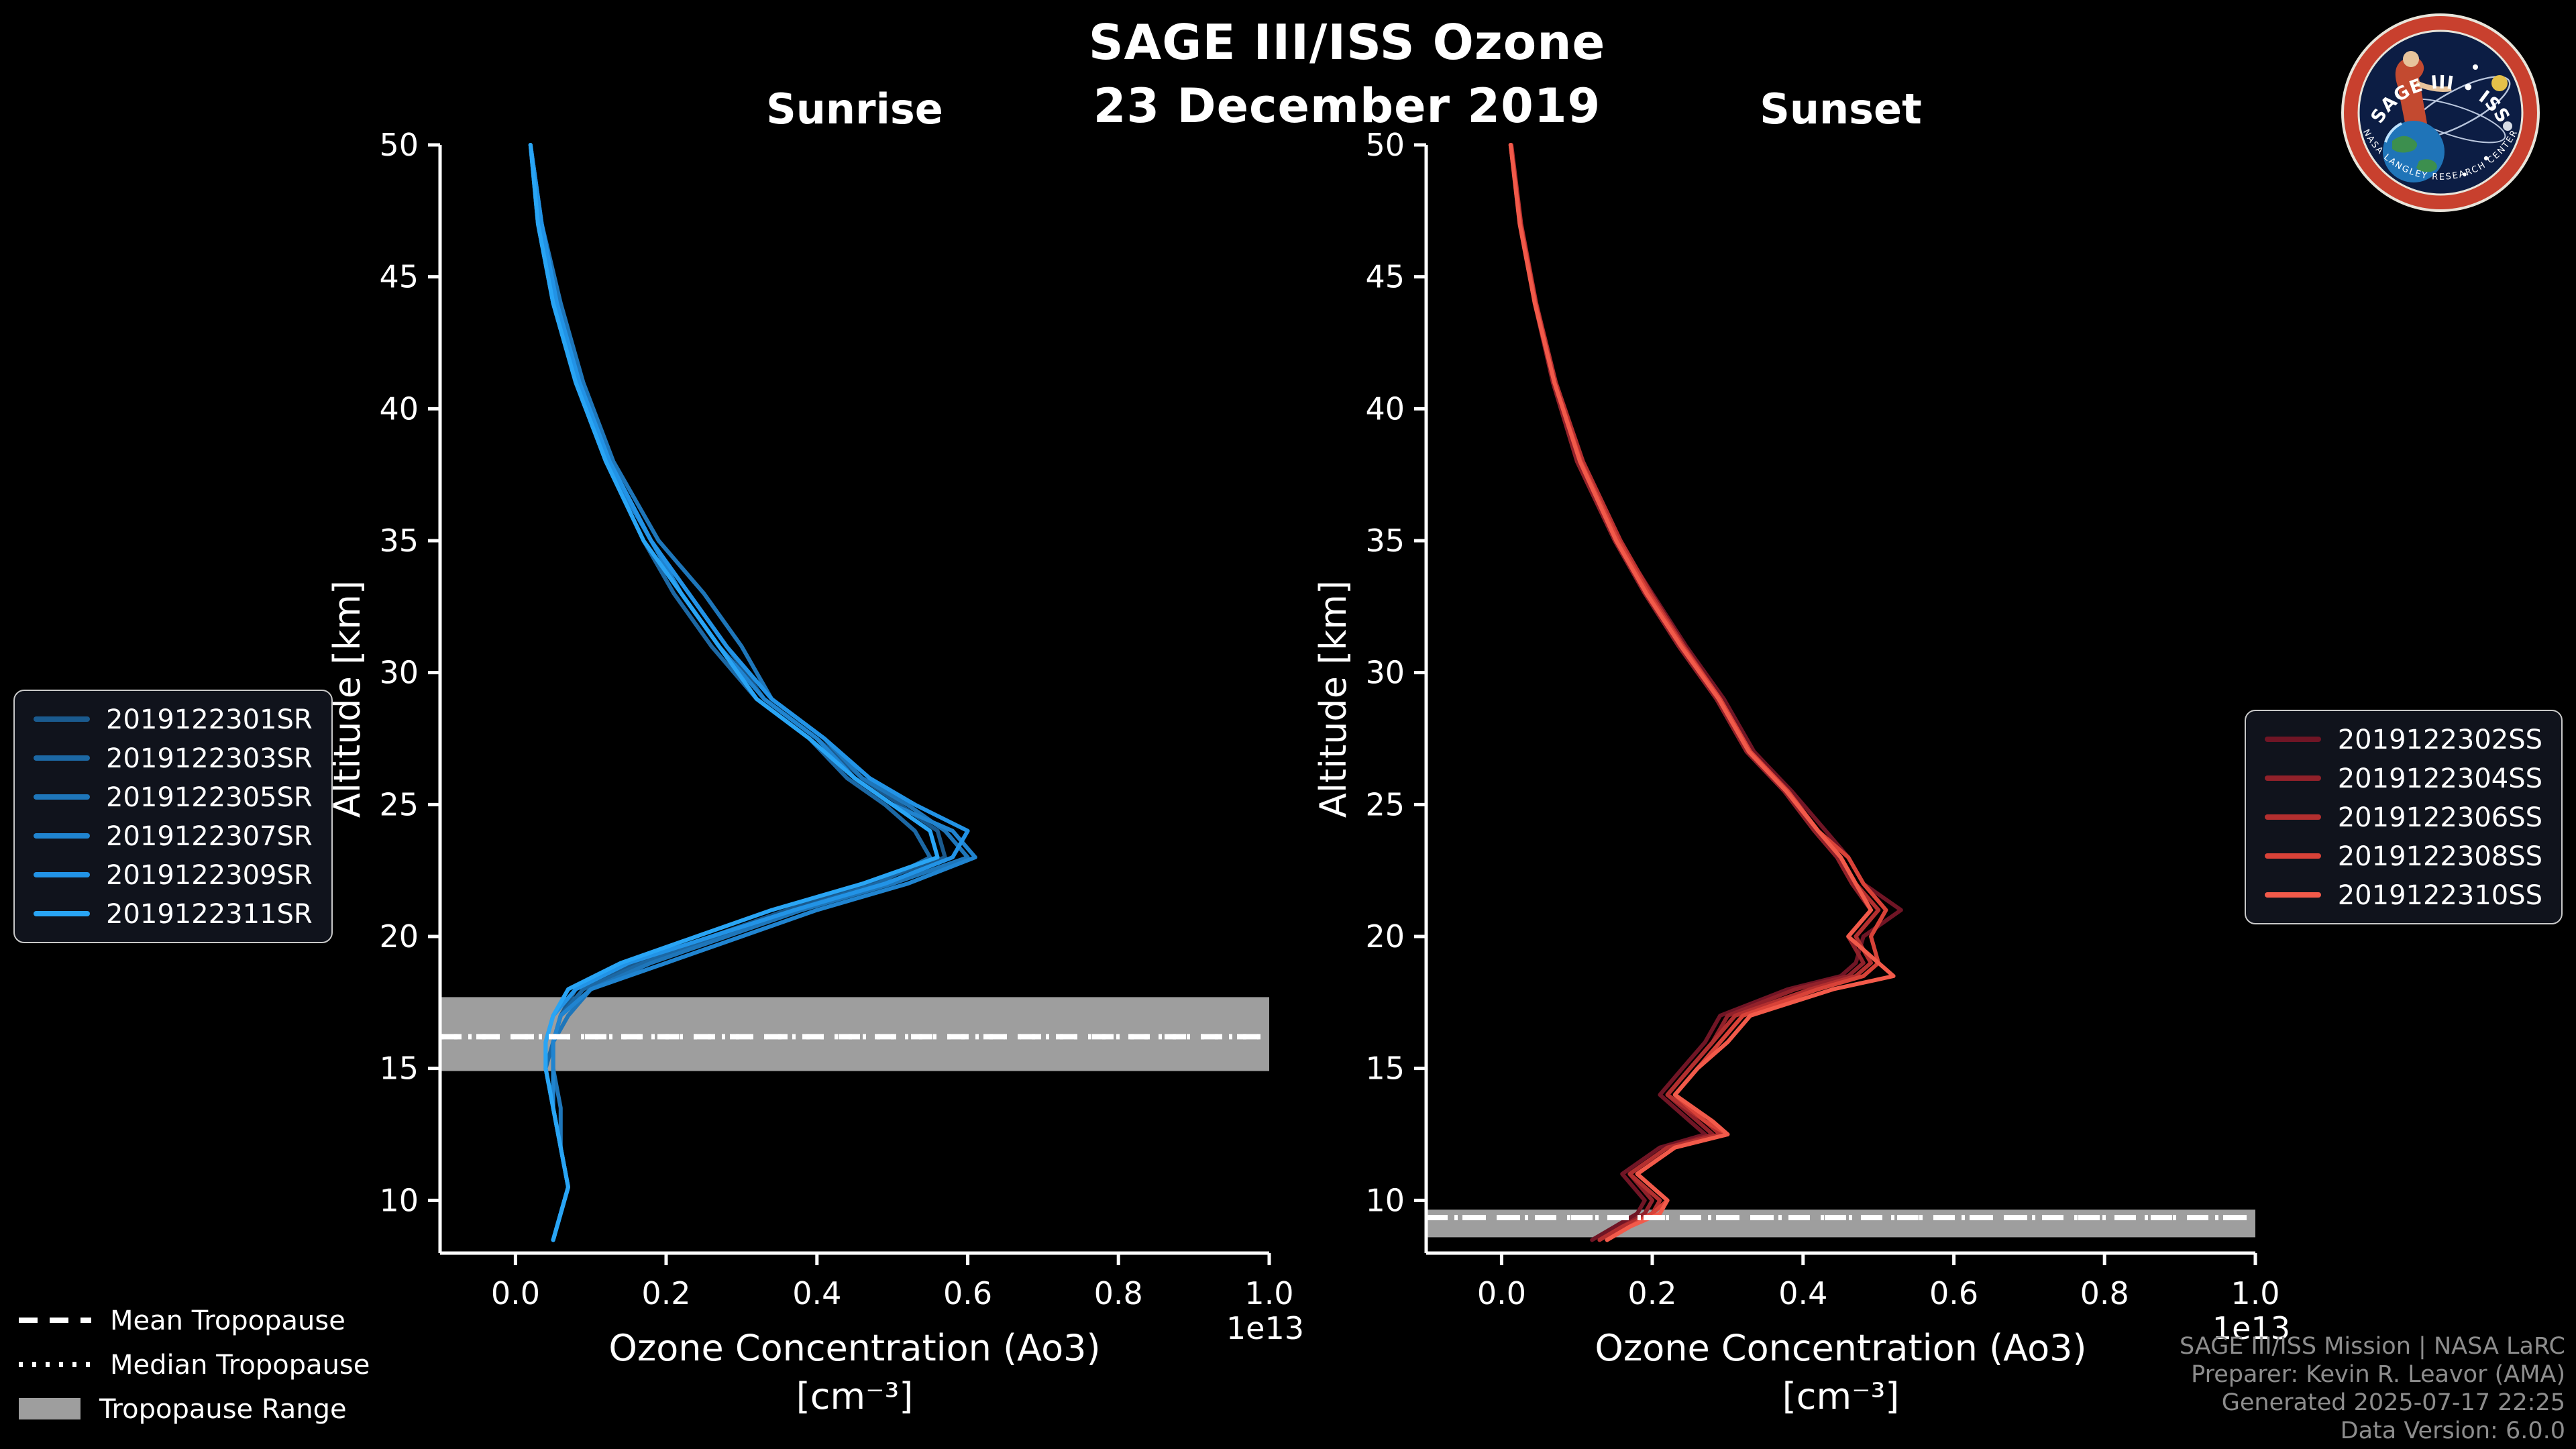 The width and height of the screenshot is (2576, 1449). What do you see at coordinates (730, 692) in the screenshot?
I see `profile-line-2019122303SR` at bounding box center [730, 692].